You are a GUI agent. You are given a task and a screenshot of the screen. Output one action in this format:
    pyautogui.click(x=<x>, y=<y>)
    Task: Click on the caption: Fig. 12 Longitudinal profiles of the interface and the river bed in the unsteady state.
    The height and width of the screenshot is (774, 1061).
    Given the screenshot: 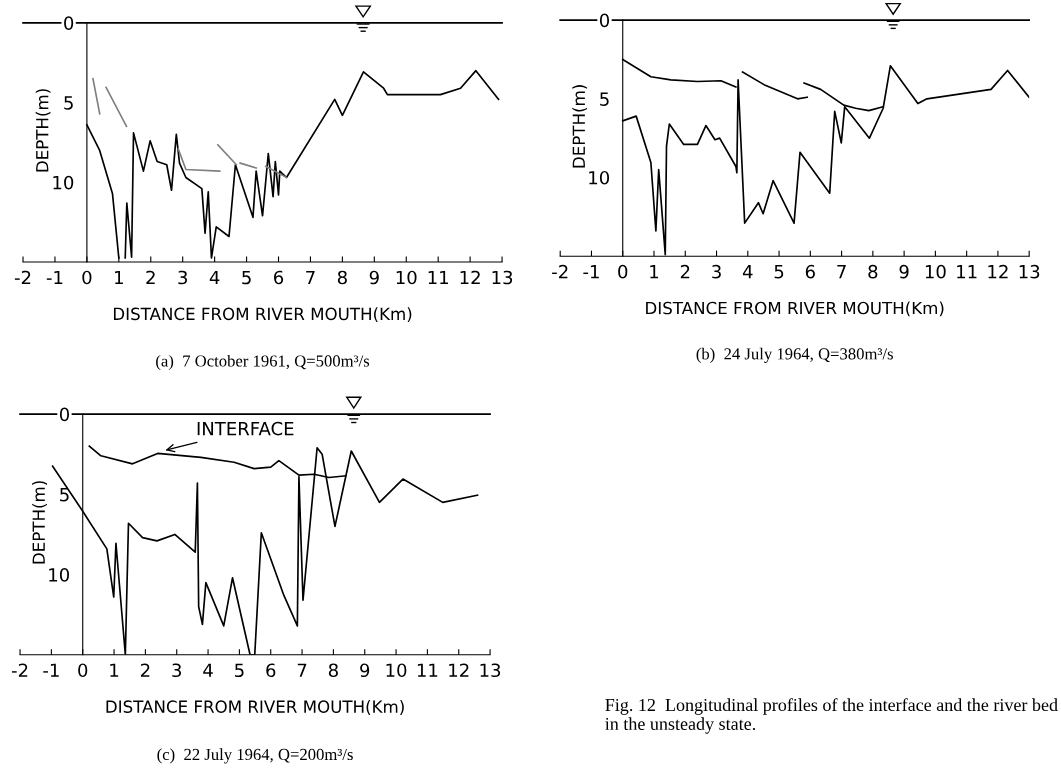 What is the action you would take?
    pyautogui.click(x=831, y=716)
    